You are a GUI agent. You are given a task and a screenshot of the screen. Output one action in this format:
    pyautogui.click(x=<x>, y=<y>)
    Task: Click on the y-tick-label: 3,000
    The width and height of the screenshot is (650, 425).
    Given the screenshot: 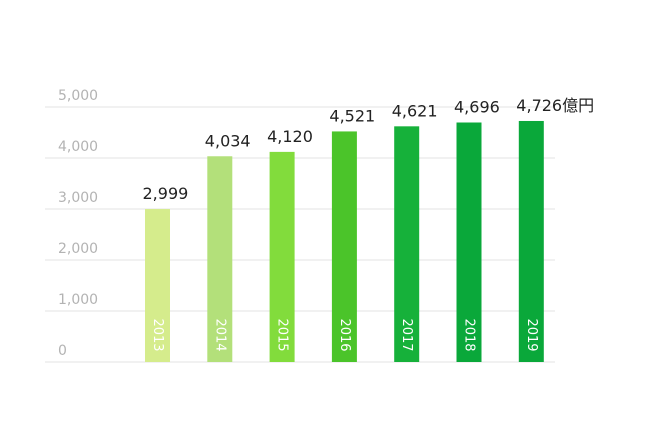 What is the action you would take?
    pyautogui.click(x=78, y=198)
    